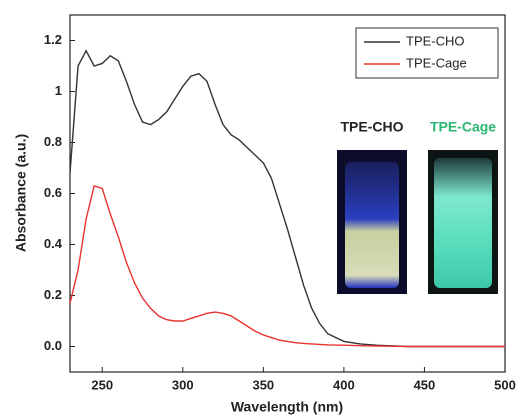 Image resolution: width=520 pixels, height=416 pixels. Describe the element at coordinates (53, 294) in the screenshot. I see `y-tick-label: 0.2` at that location.